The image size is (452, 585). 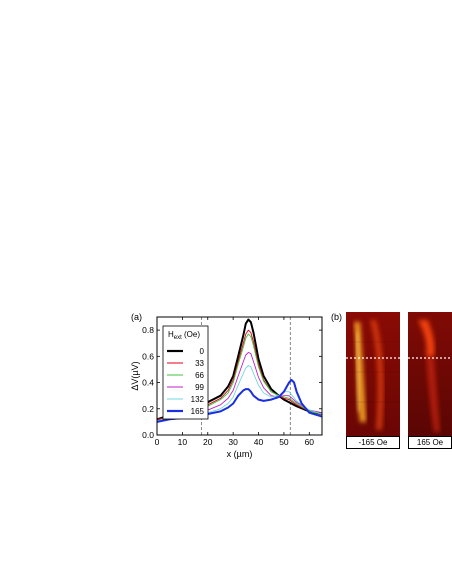 What do you see at coordinates (148, 409) in the screenshot?
I see `y-tick-label: 0.2` at bounding box center [148, 409].